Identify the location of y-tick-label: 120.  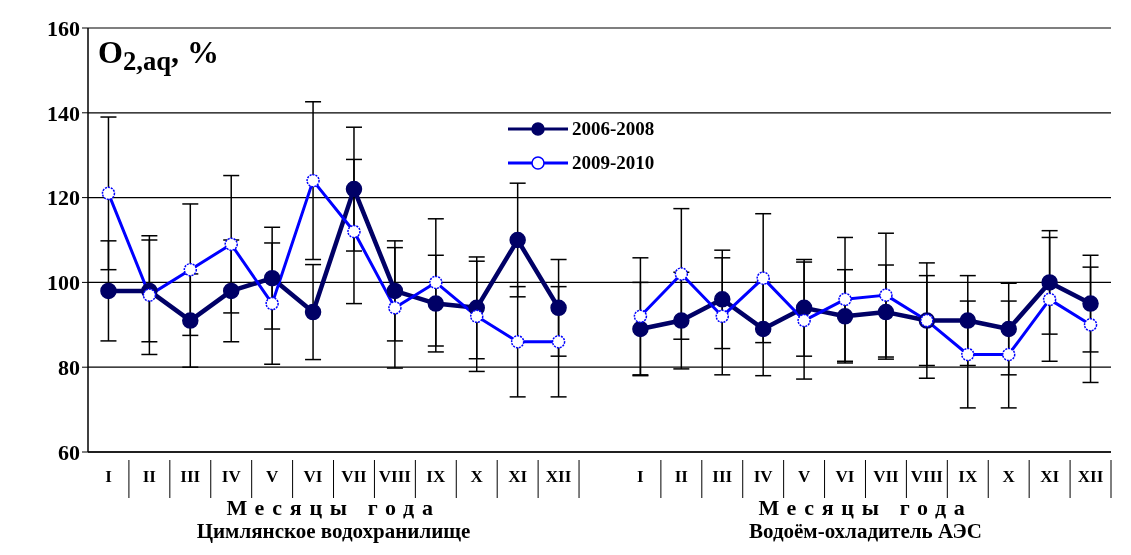
(63, 198).